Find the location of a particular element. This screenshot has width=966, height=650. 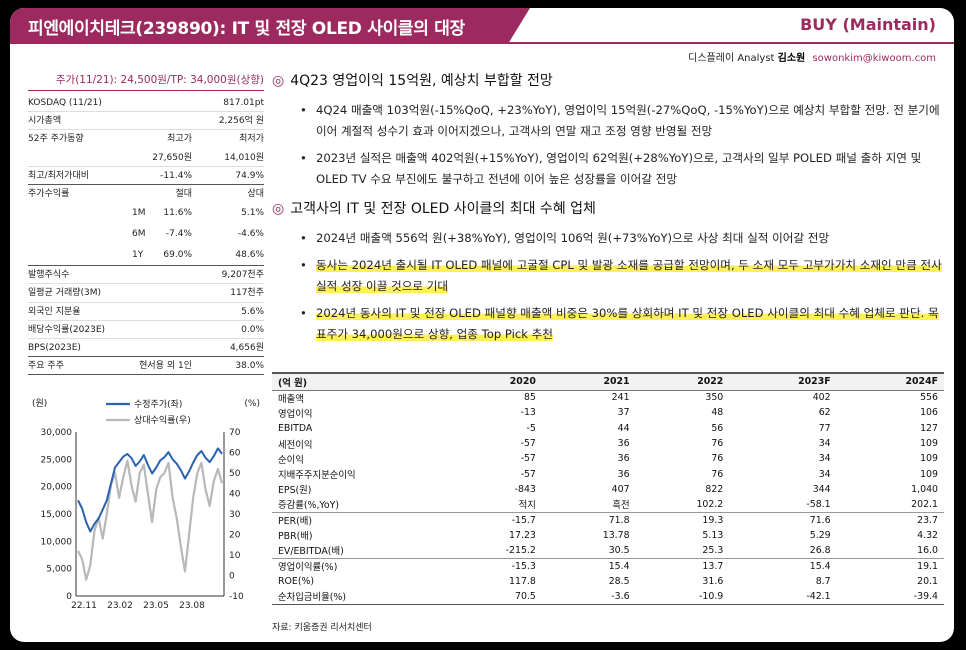

y-left-tick-label: 5,000 is located at coordinates (59, 570).